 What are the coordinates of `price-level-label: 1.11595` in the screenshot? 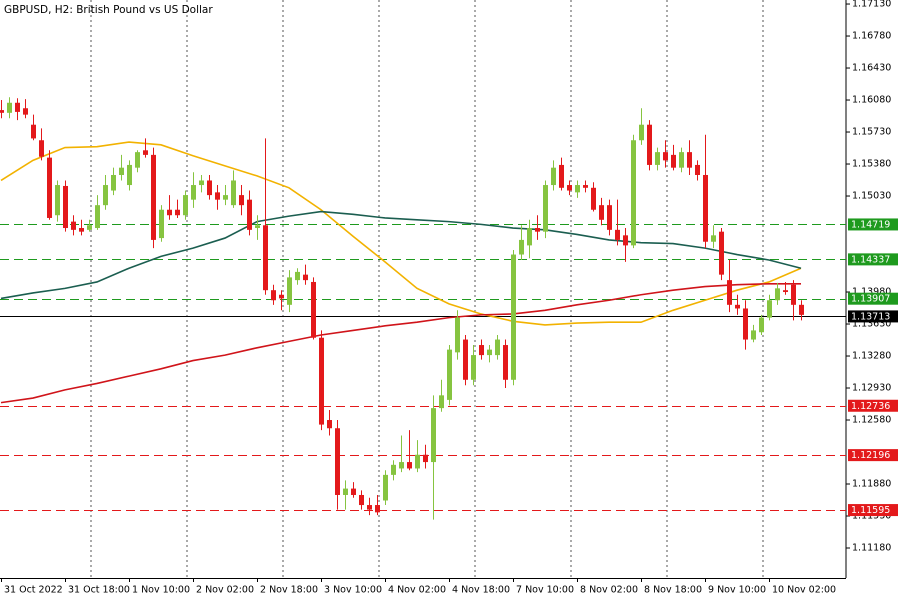 It's located at (870, 510).